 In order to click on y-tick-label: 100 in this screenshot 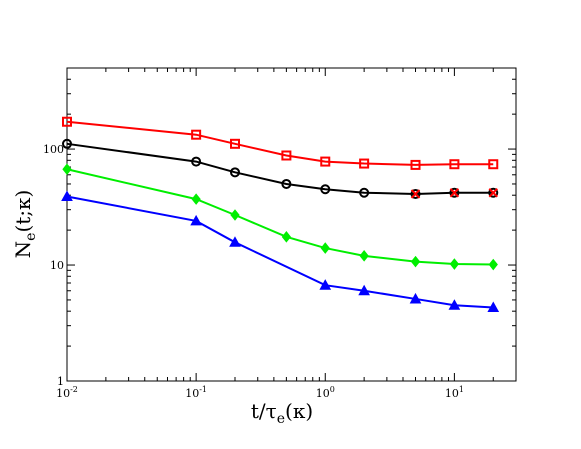, I will do `click(53, 149)`.